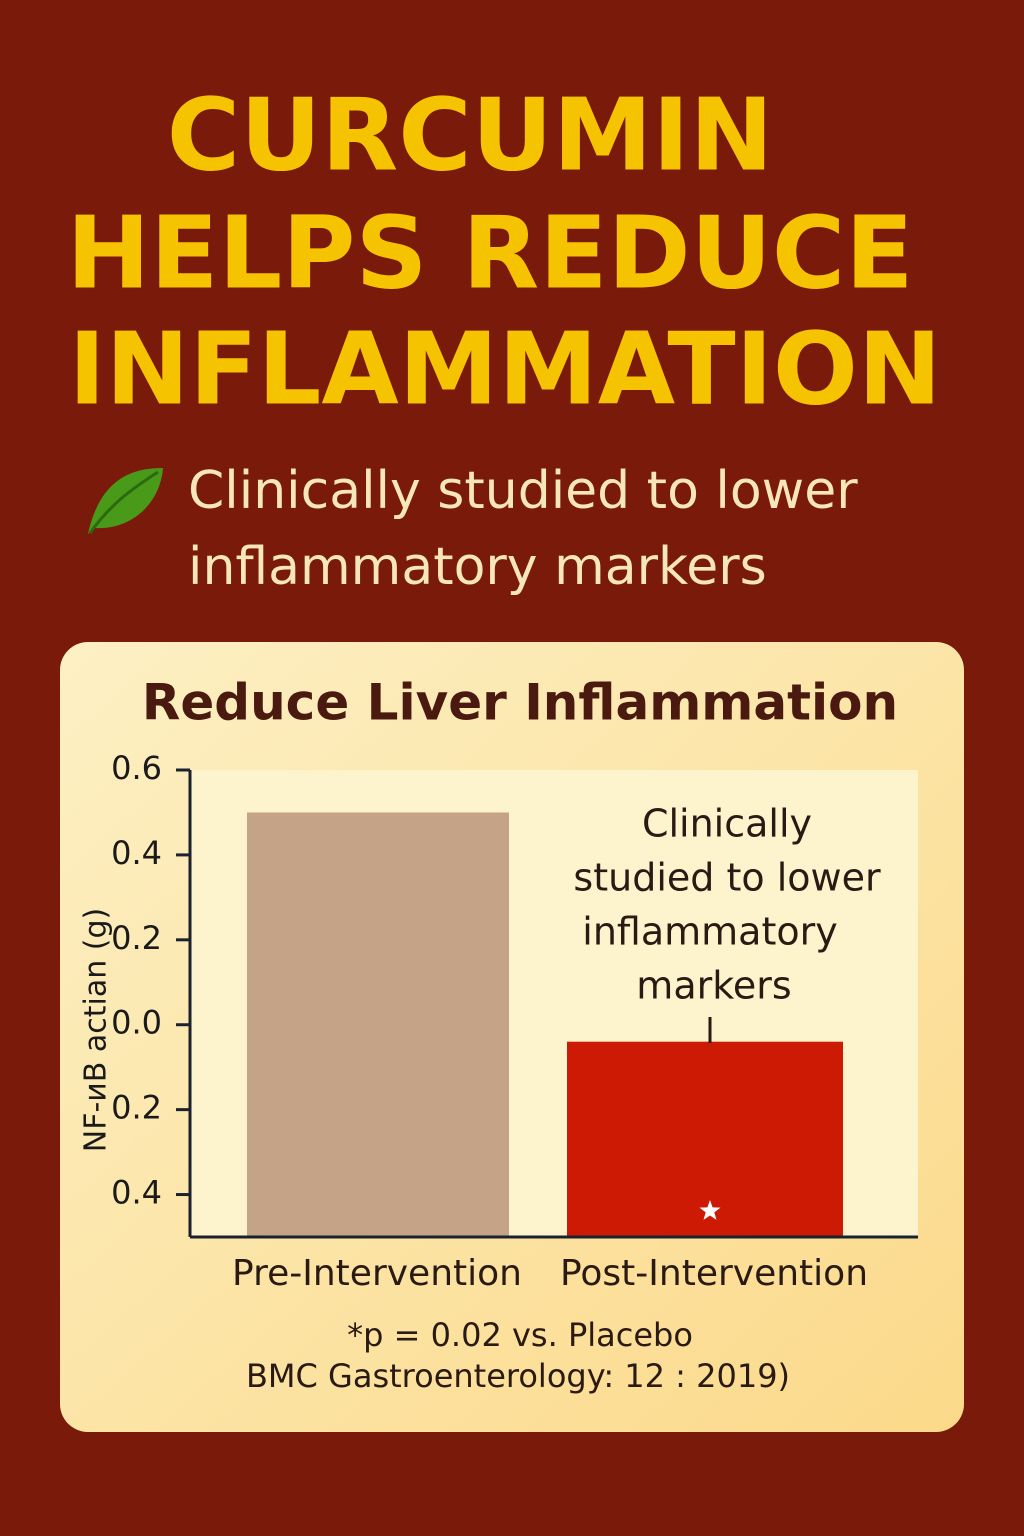 This screenshot has height=1536, width=1024. Describe the element at coordinates (710, 1210) in the screenshot. I see `significance-star` at that location.